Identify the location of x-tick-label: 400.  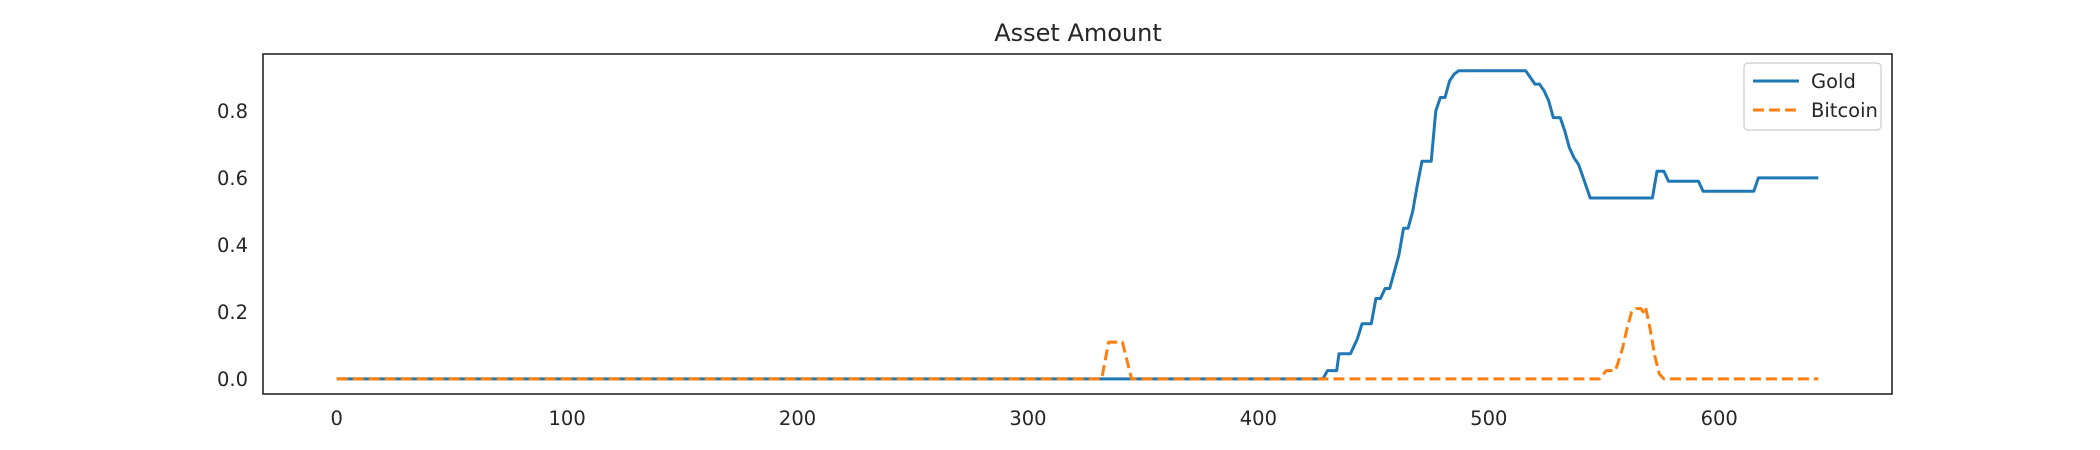
(1258, 418).